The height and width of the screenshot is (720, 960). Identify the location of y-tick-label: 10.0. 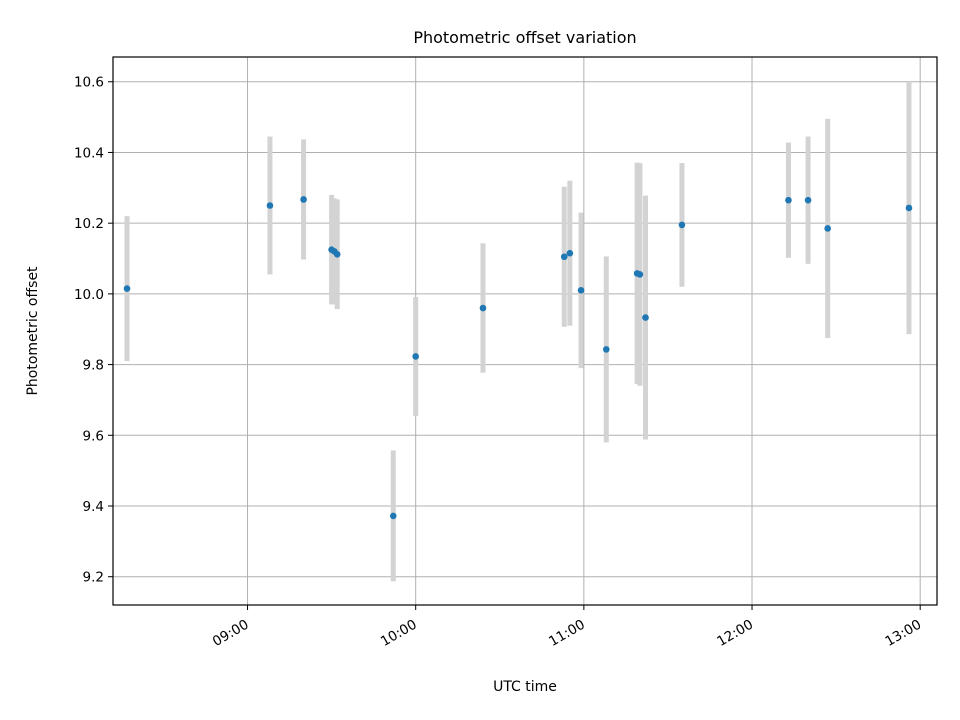
(89, 295).